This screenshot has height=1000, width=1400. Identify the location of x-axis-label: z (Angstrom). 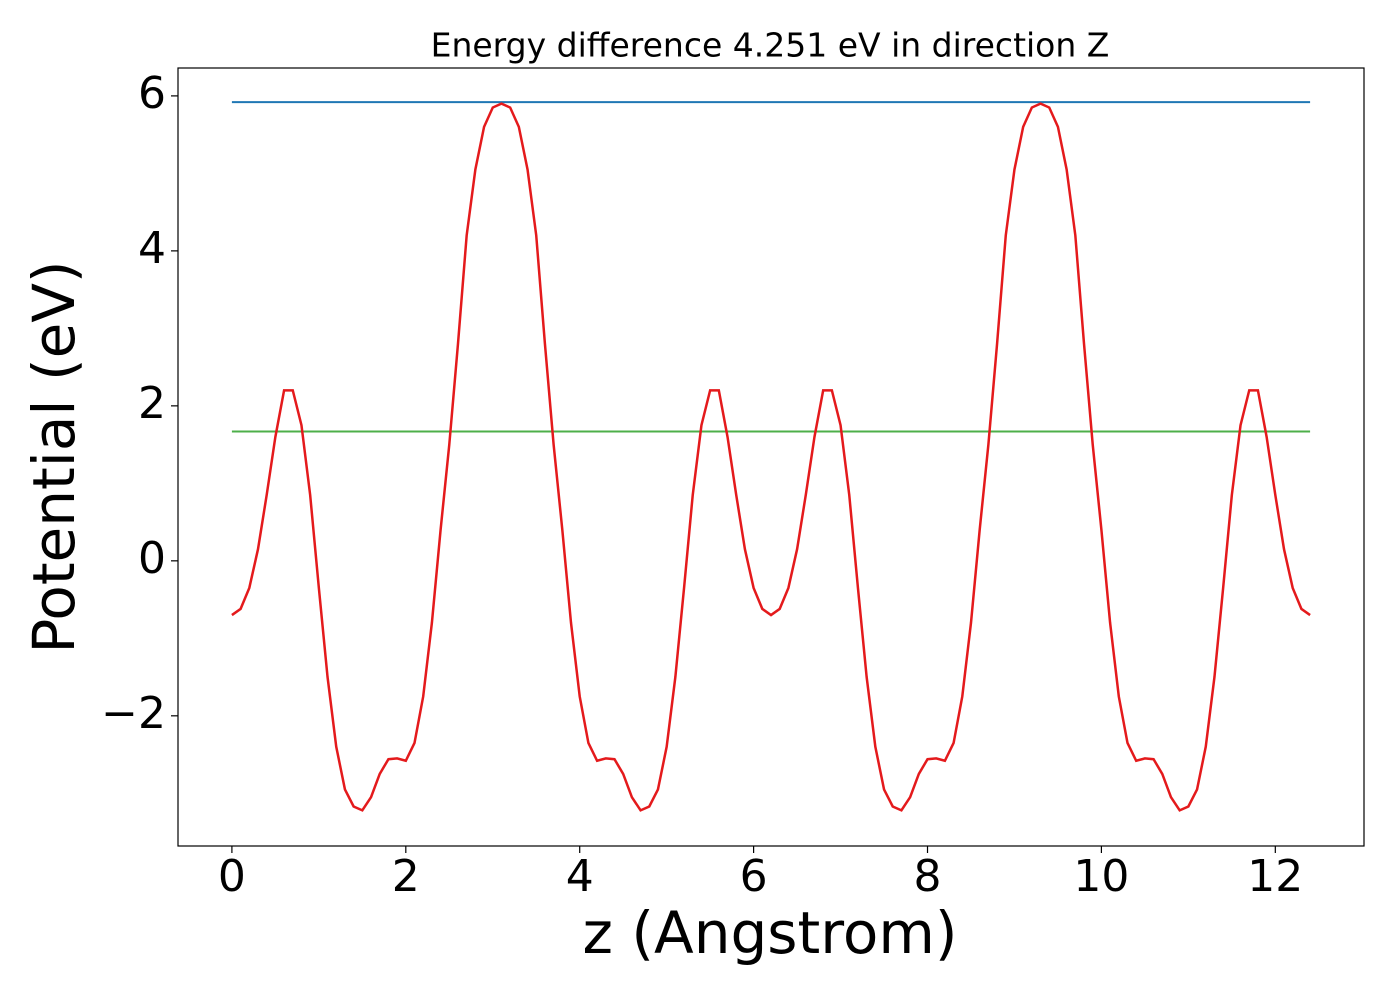
(770, 933).